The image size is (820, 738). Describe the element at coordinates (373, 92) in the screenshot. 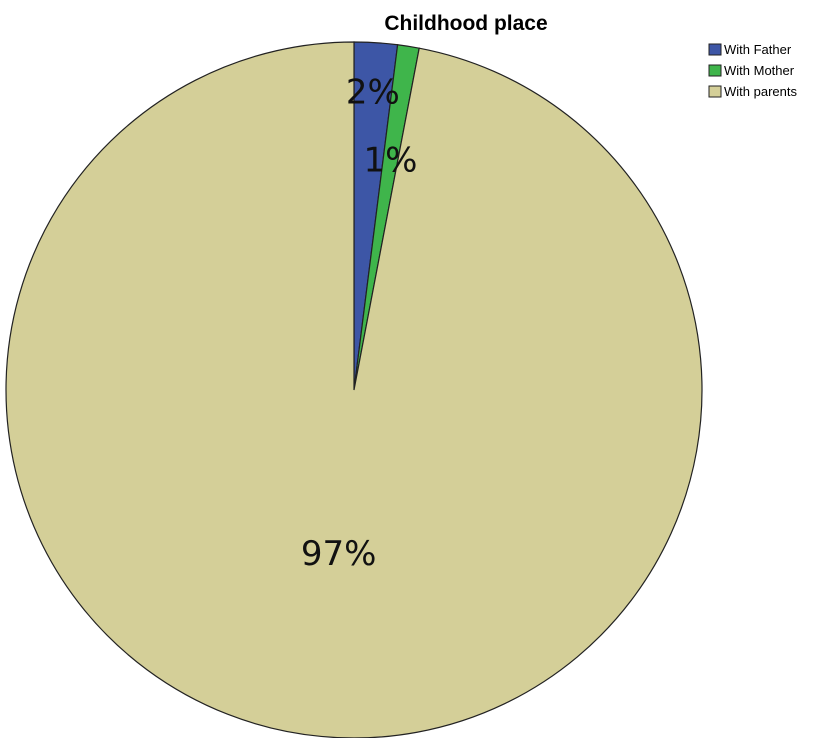

I see `data-label-with-father: 2%` at that location.